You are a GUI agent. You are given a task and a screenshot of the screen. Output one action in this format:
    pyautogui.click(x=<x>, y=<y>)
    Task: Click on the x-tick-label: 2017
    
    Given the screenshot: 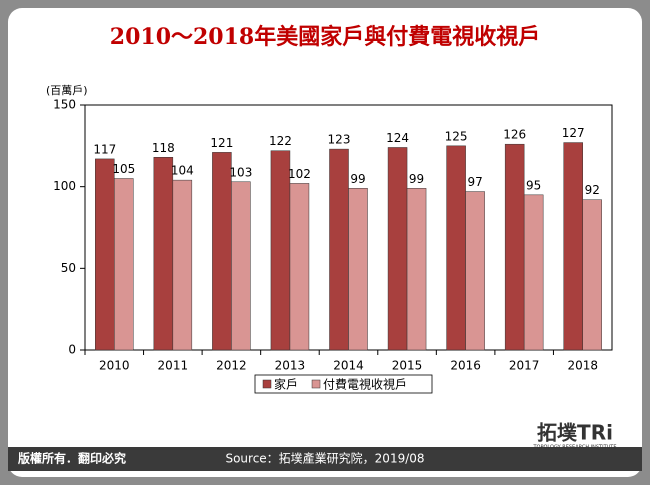 What is the action you would take?
    pyautogui.click(x=524, y=366)
    